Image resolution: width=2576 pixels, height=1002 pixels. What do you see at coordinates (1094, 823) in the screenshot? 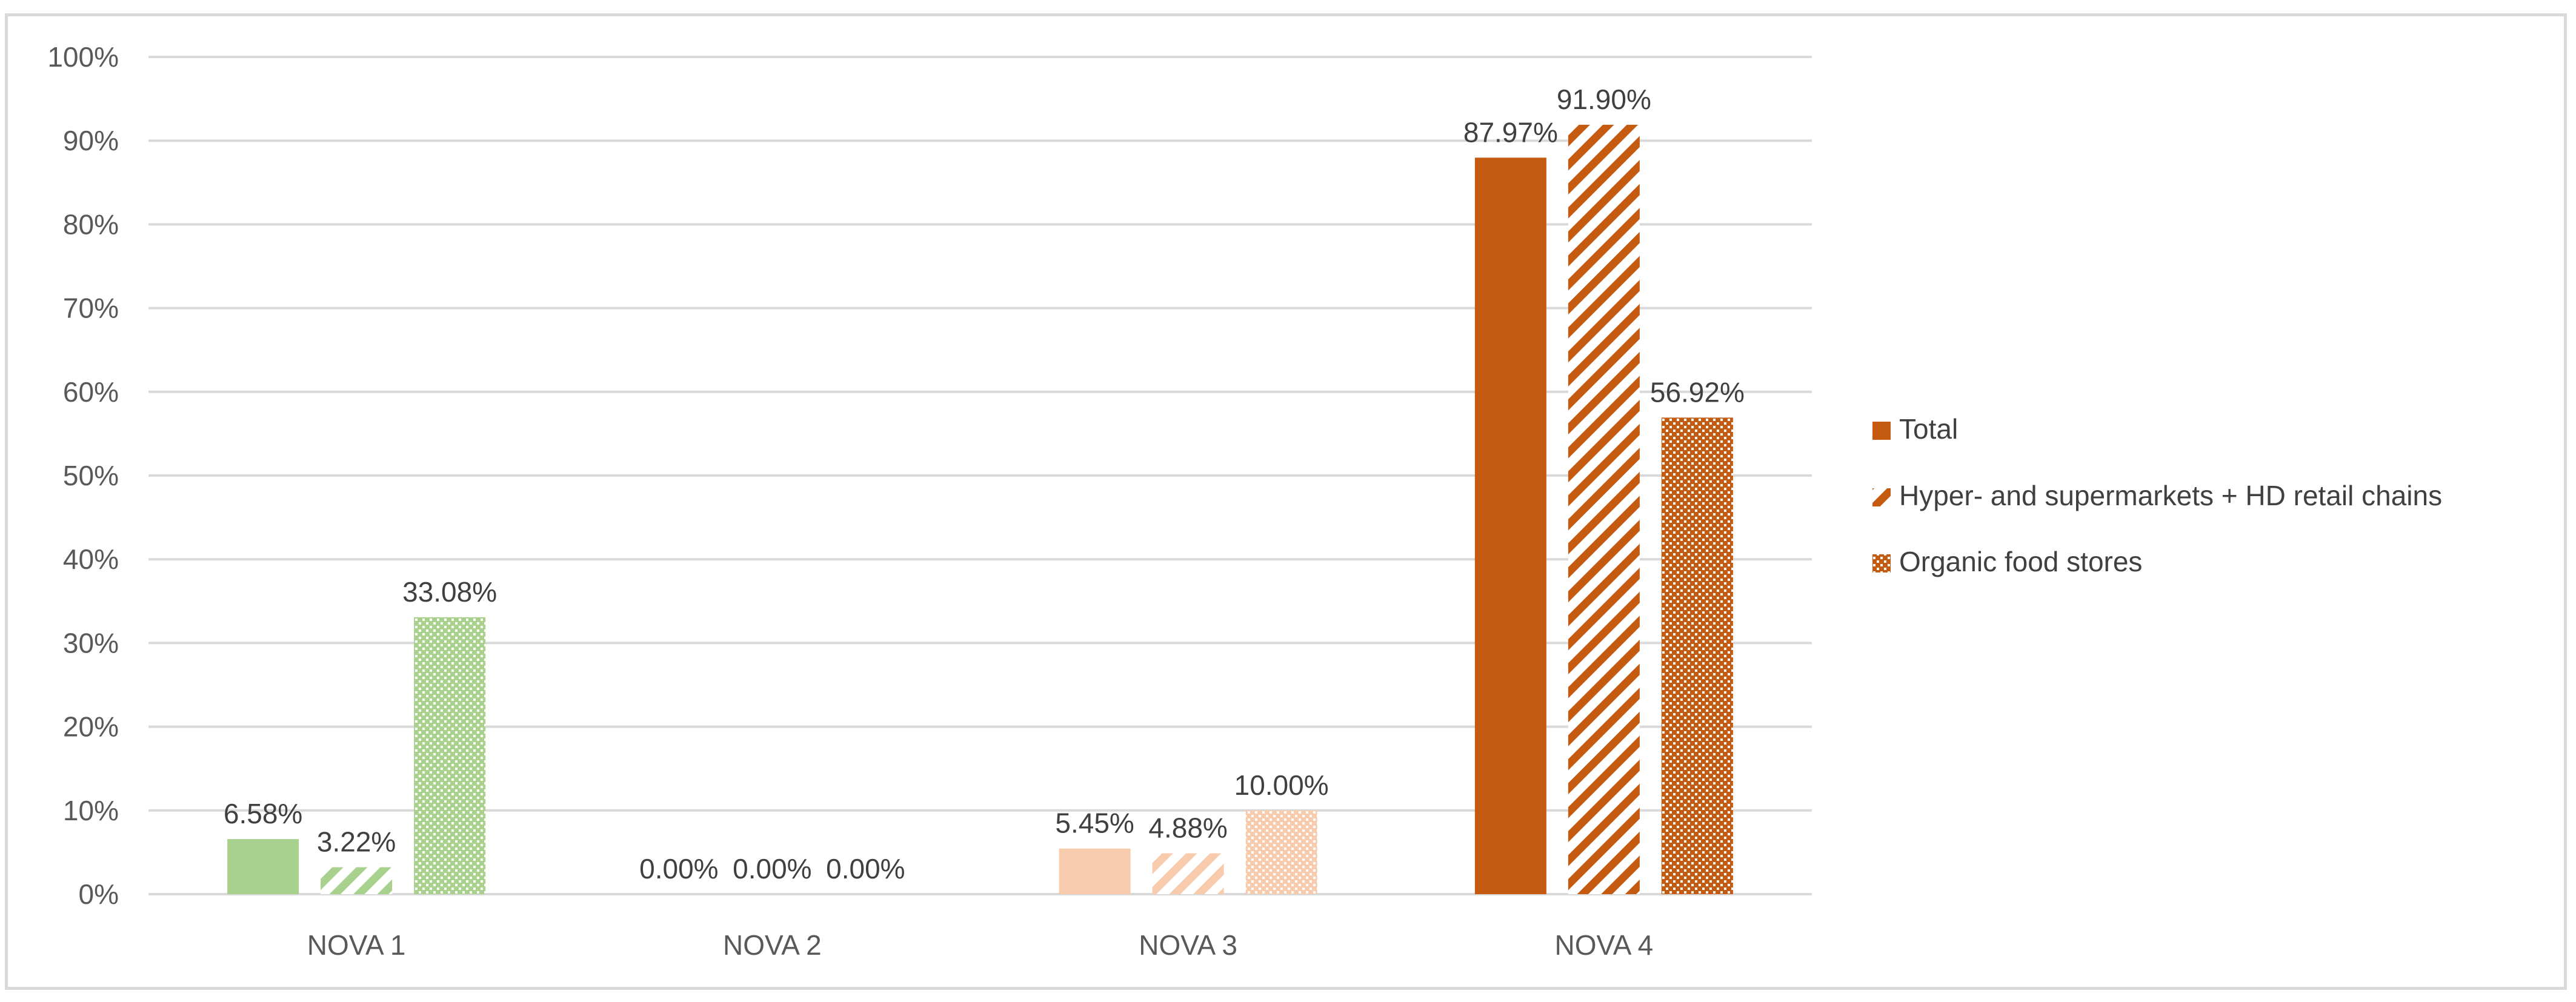
I see `data-label: 5.45%` at bounding box center [1094, 823].